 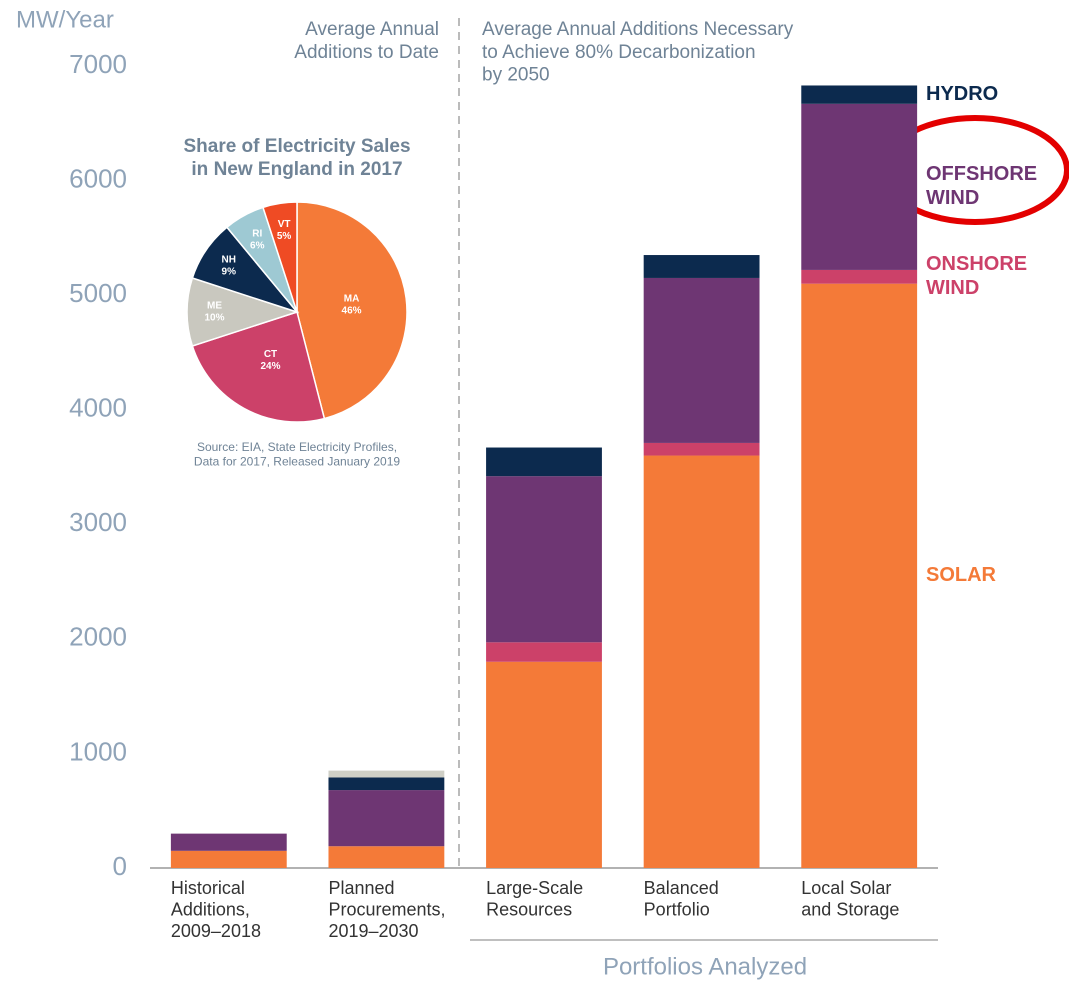 What do you see at coordinates (270, 354) in the screenshot?
I see `pie-label: CT` at bounding box center [270, 354].